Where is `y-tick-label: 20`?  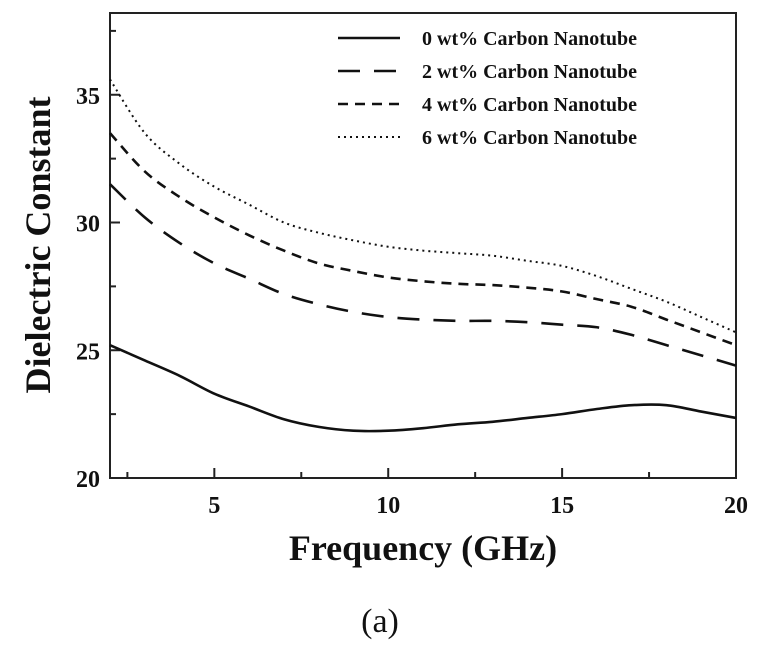
y-tick-label: 20 is located at coordinates (88, 480).